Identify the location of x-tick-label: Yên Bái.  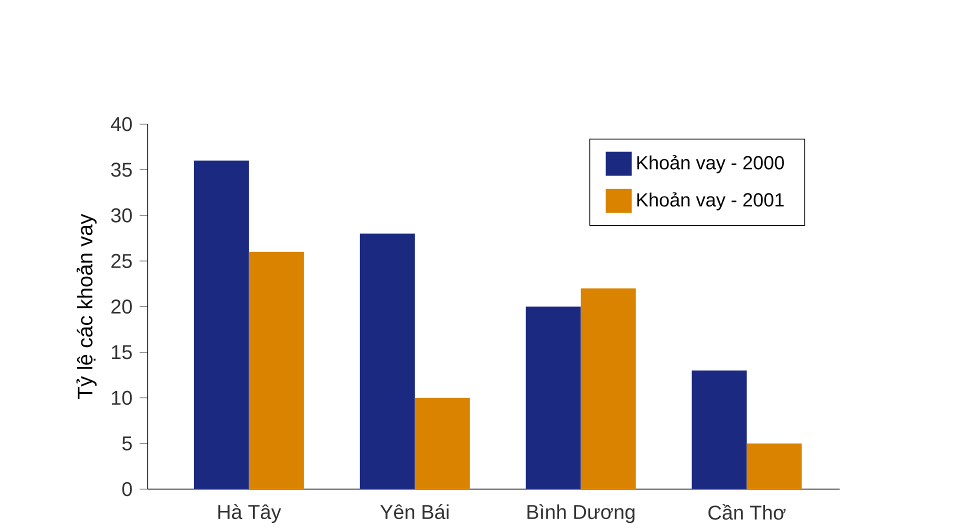
(414, 512).